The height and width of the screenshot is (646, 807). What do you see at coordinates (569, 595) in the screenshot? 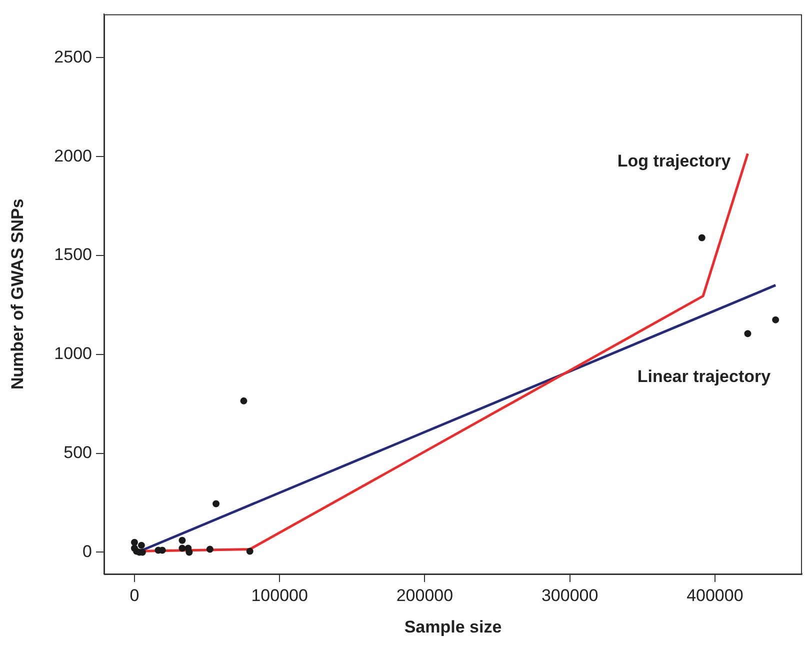
I see `x-tick-label: 300000` at bounding box center [569, 595].